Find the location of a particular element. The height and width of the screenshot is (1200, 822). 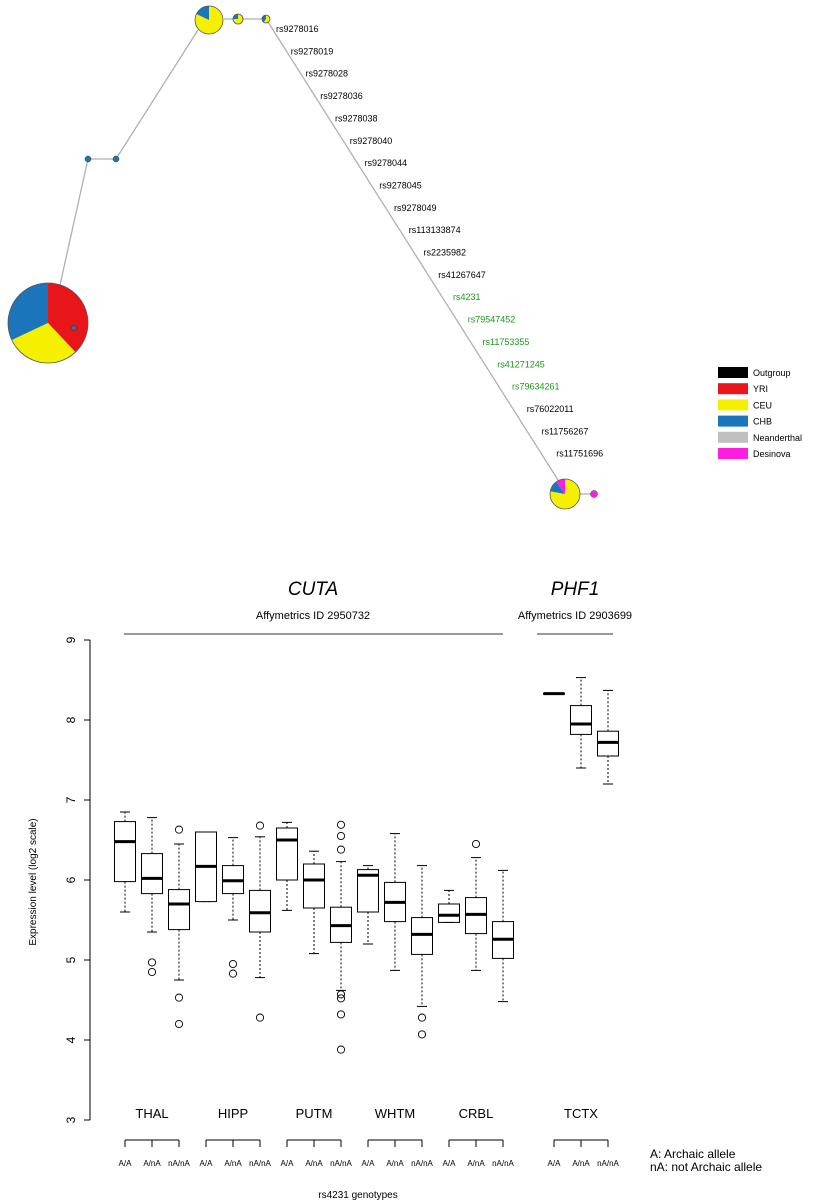

region-label-whtm: WHTM is located at coordinates (395, 1113).